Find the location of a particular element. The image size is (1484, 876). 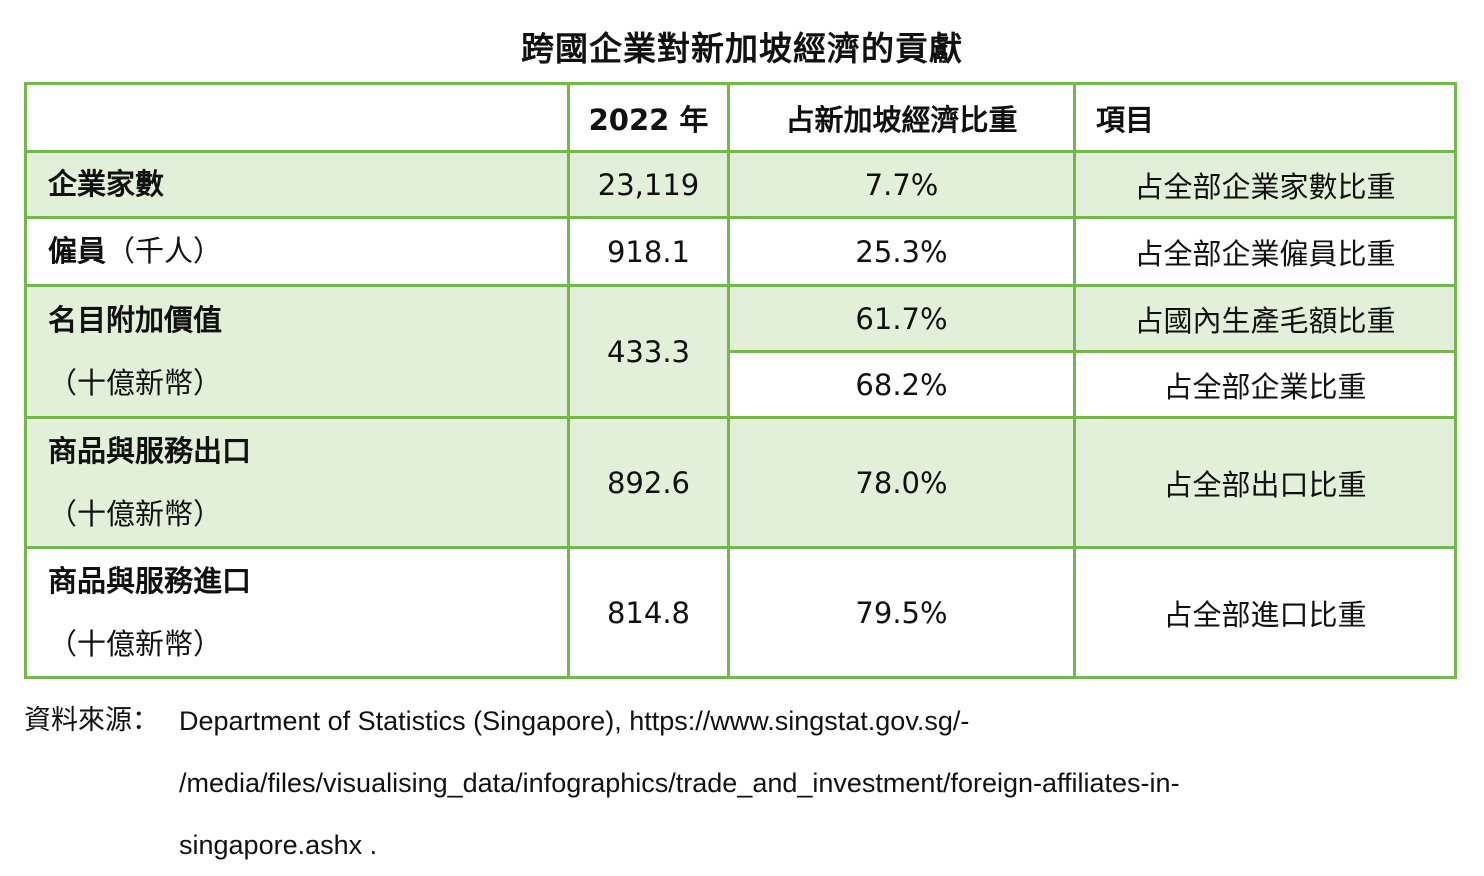

row-label-value-added-unit: （十億新幣） is located at coordinates (135, 382).